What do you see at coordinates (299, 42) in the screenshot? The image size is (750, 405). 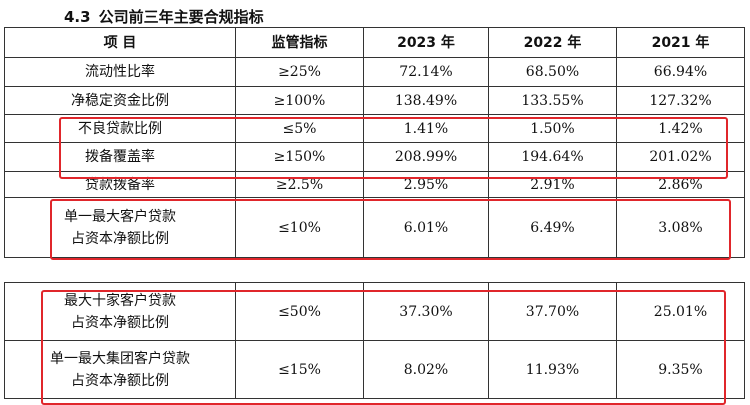 I see `header-requirement: 监管指标` at bounding box center [299, 42].